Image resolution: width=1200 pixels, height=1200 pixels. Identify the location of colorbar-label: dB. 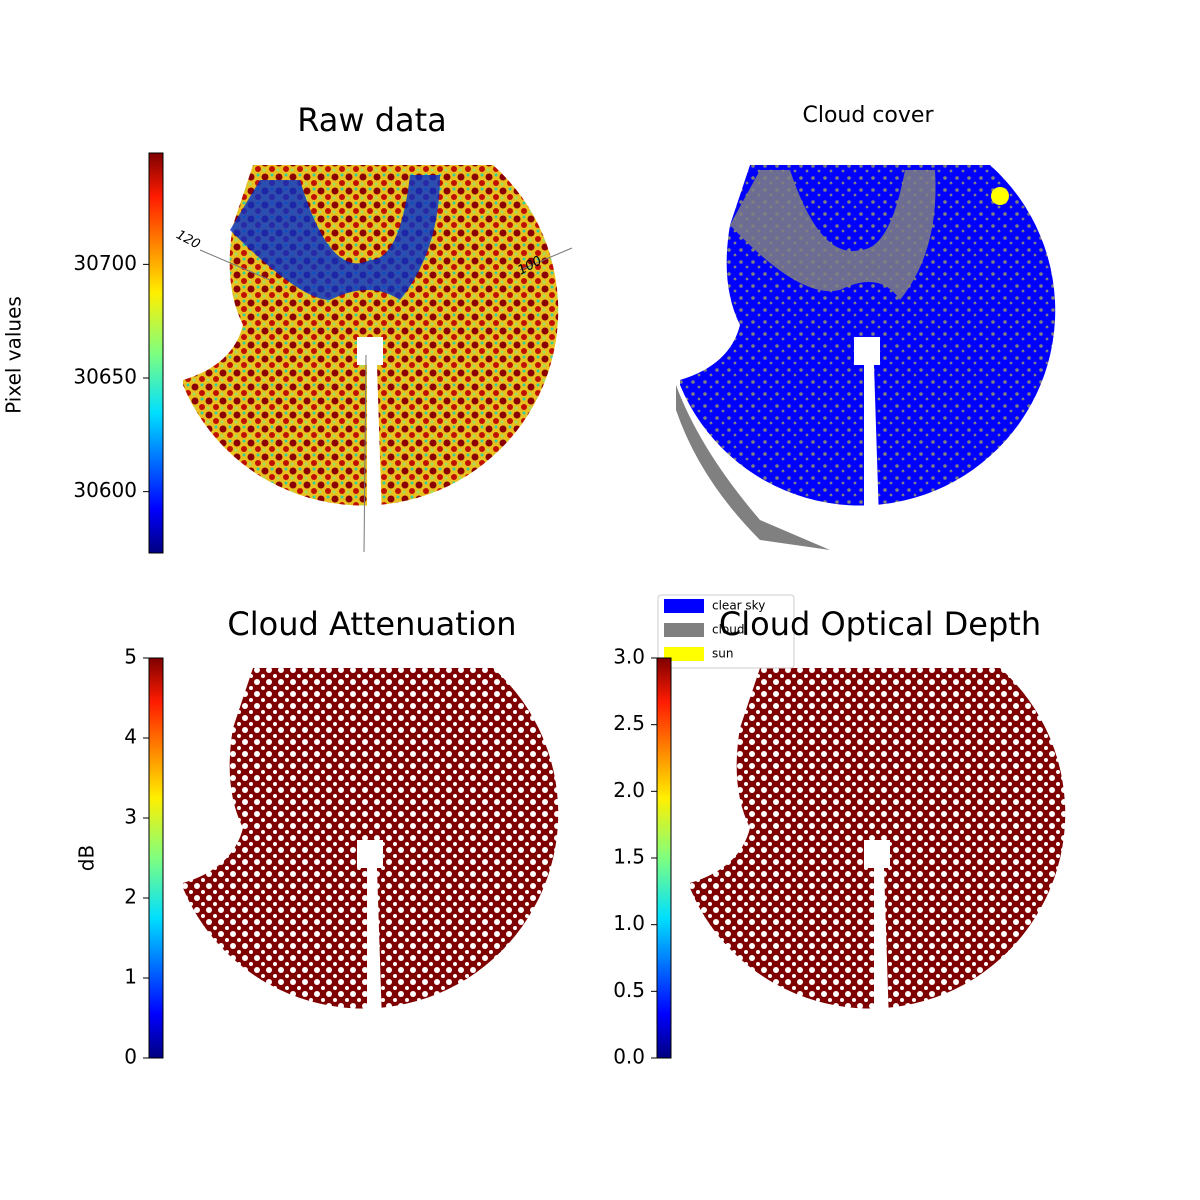
(87, 858).